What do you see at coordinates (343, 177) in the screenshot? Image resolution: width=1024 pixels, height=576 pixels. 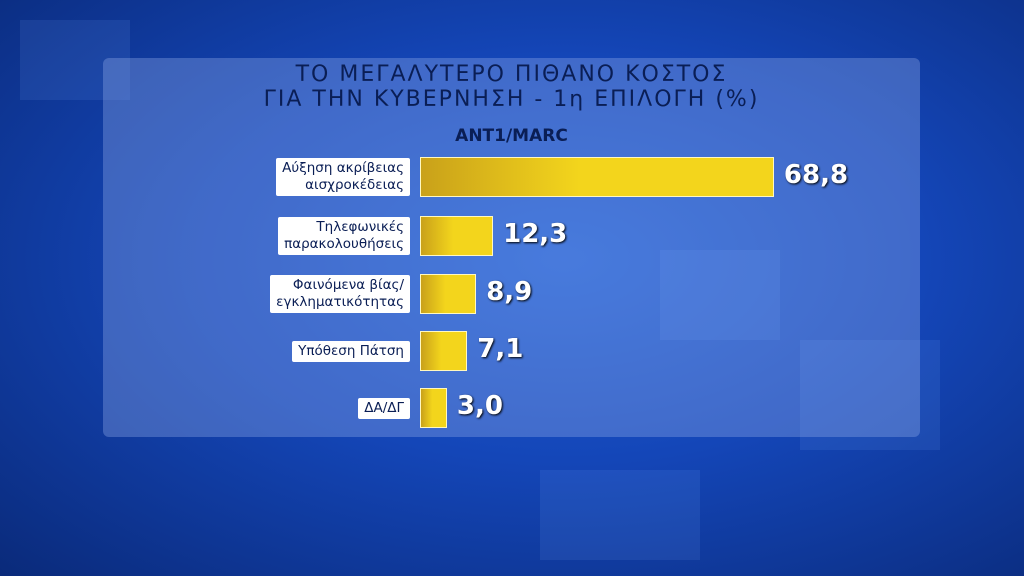 I see `category-label: Αύξηση ακρίβειας αισχροκέδειας` at bounding box center [343, 177].